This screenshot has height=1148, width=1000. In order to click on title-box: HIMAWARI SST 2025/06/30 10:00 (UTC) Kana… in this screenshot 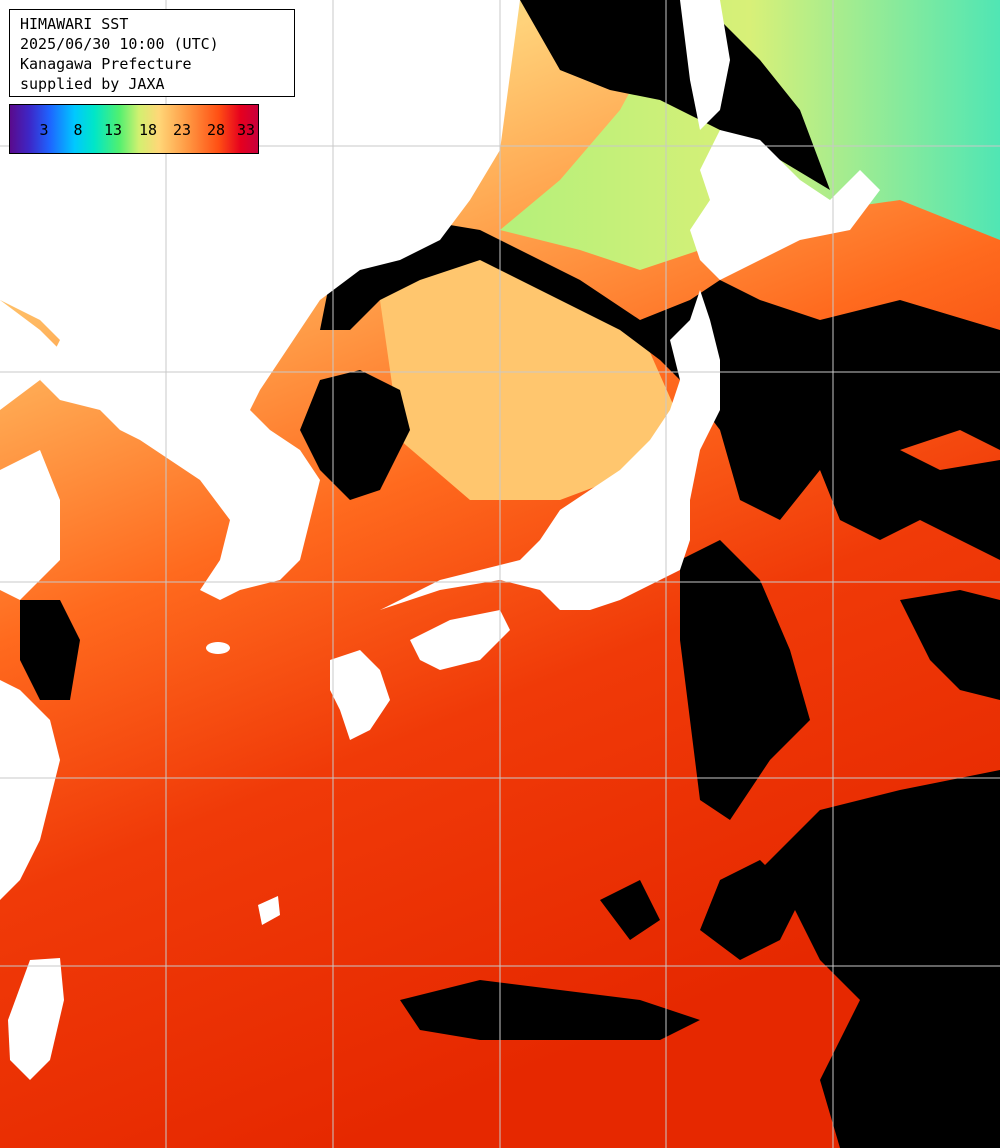, I will do `click(152, 53)`.